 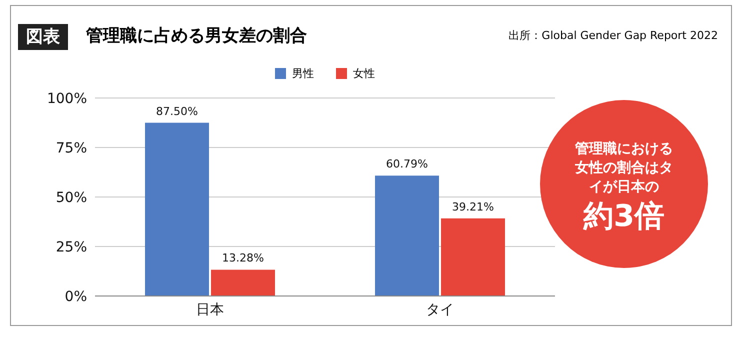 I want to click on y-tick-label: 25%, so click(x=71, y=247).